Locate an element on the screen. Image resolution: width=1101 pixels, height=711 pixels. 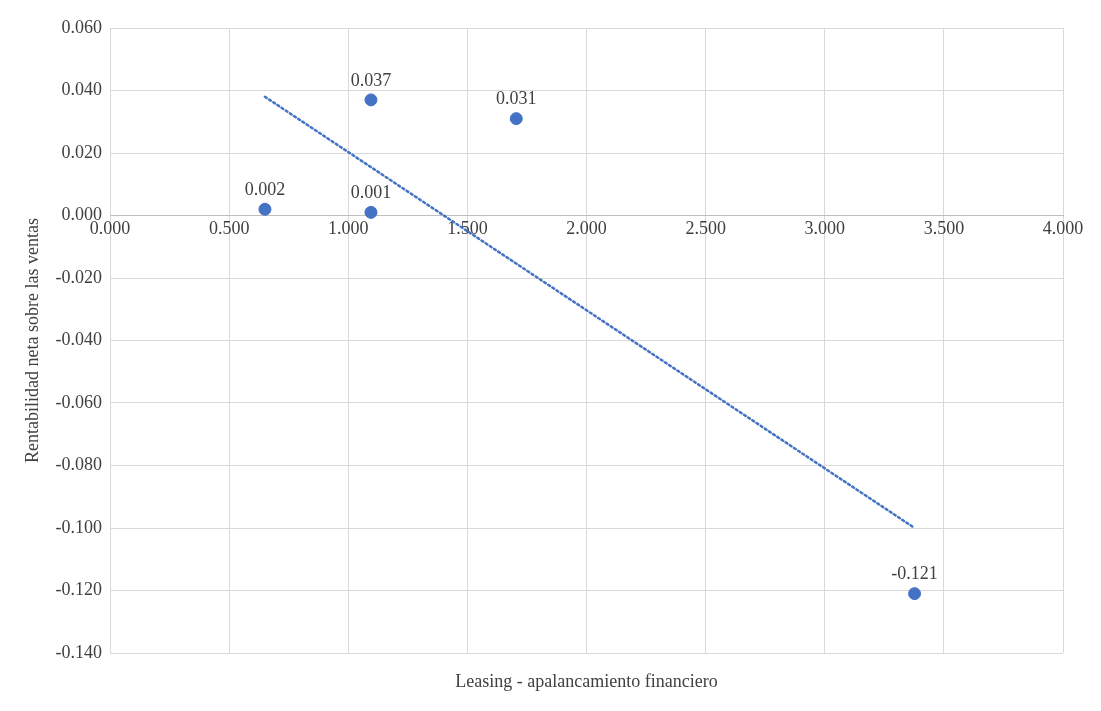
x-tick-label: 3.500 is located at coordinates (944, 228).